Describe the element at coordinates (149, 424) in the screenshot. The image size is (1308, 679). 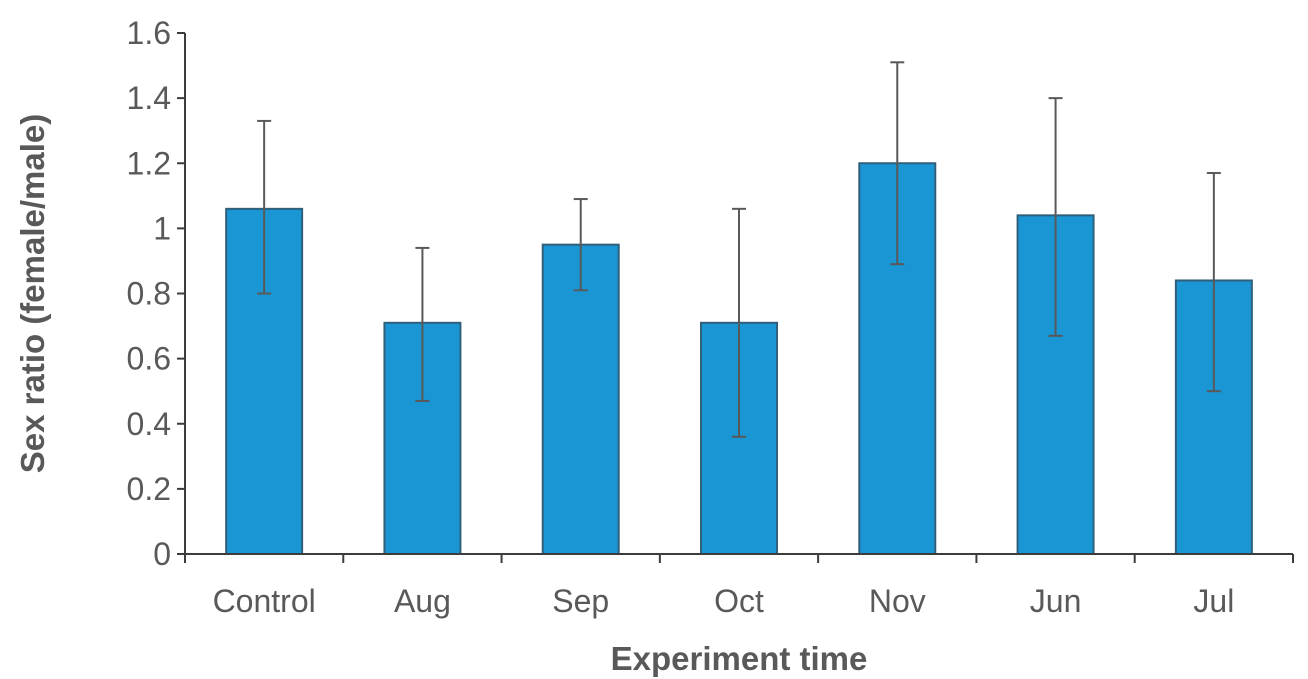
I see `y-tick-label: 0.4` at that location.